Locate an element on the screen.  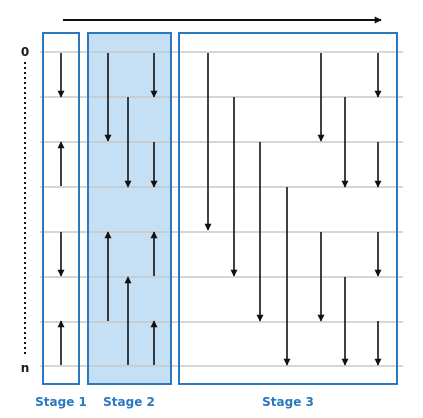
row-label-bottom: n is located at coordinates (25, 368).